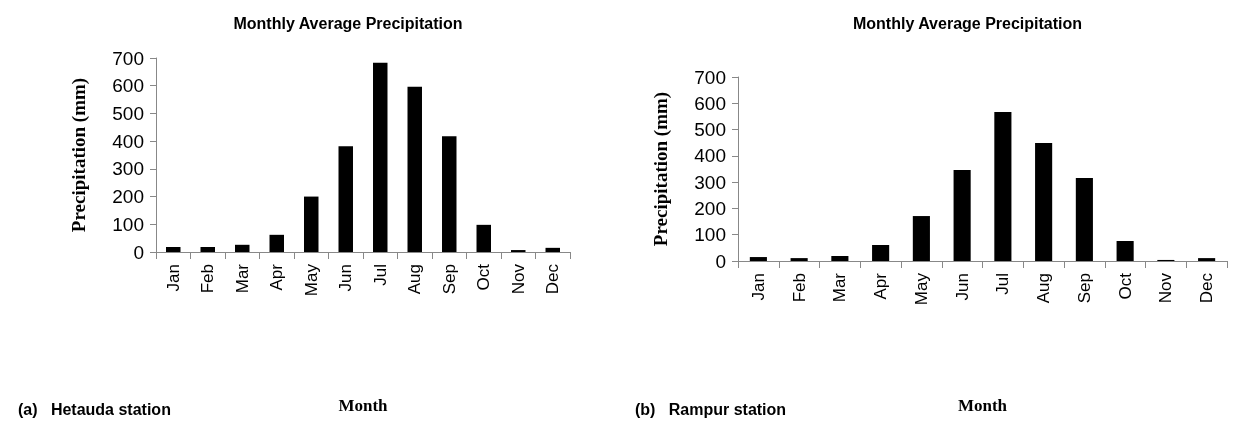 This screenshot has height=433, width=1250. Describe the element at coordinates (94, 409) in the screenshot. I see `text: (a) Hetauda station` at that location.